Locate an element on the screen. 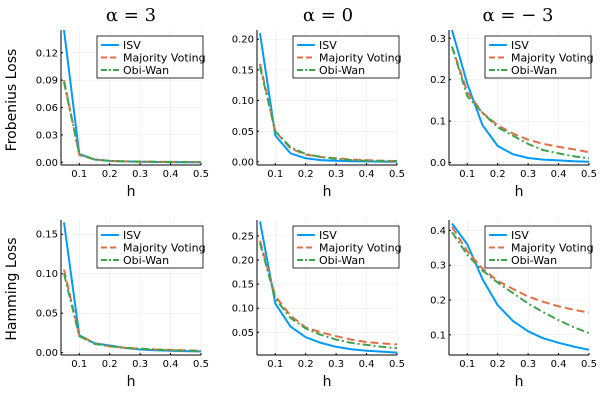 The width and height of the screenshot is (600, 400). y-tick-label: 0.06 is located at coordinates (47, 108).